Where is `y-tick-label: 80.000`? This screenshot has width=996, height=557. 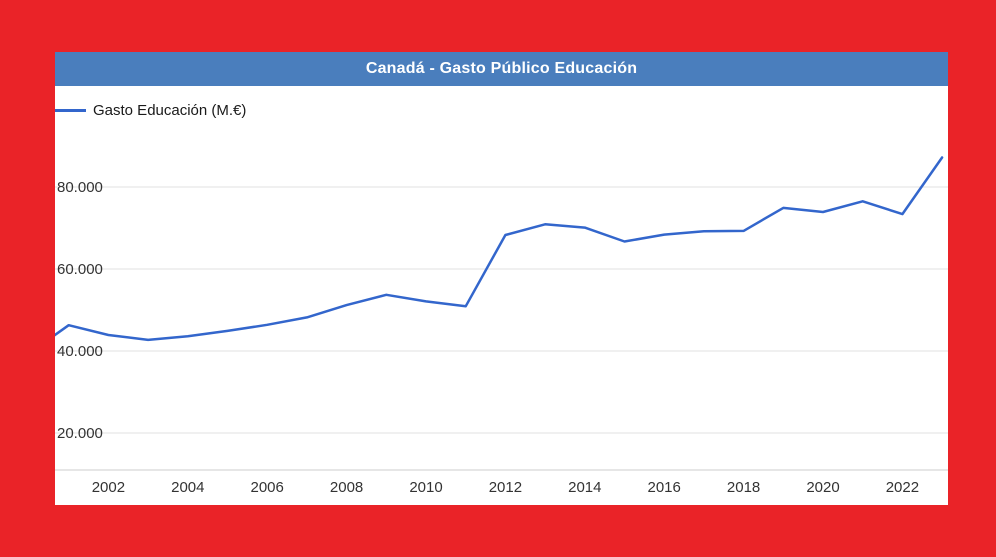
y-tick-label: 80.000 is located at coordinates (80, 187).